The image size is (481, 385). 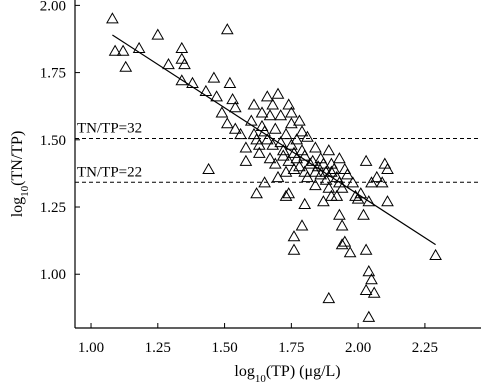 I want to click on y-axis-title: log10(TN/TP), so click(x=20, y=174).